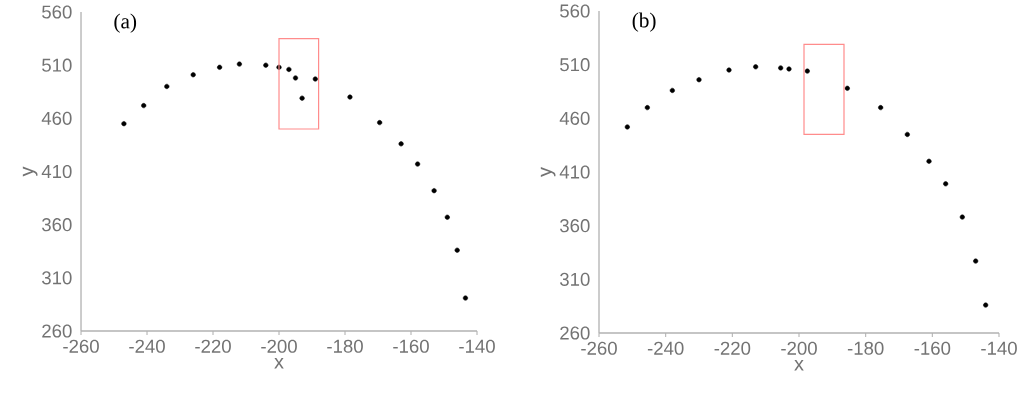  Describe the element at coordinates (644, 22) in the screenshot. I see `chart-title: (b)` at that location.